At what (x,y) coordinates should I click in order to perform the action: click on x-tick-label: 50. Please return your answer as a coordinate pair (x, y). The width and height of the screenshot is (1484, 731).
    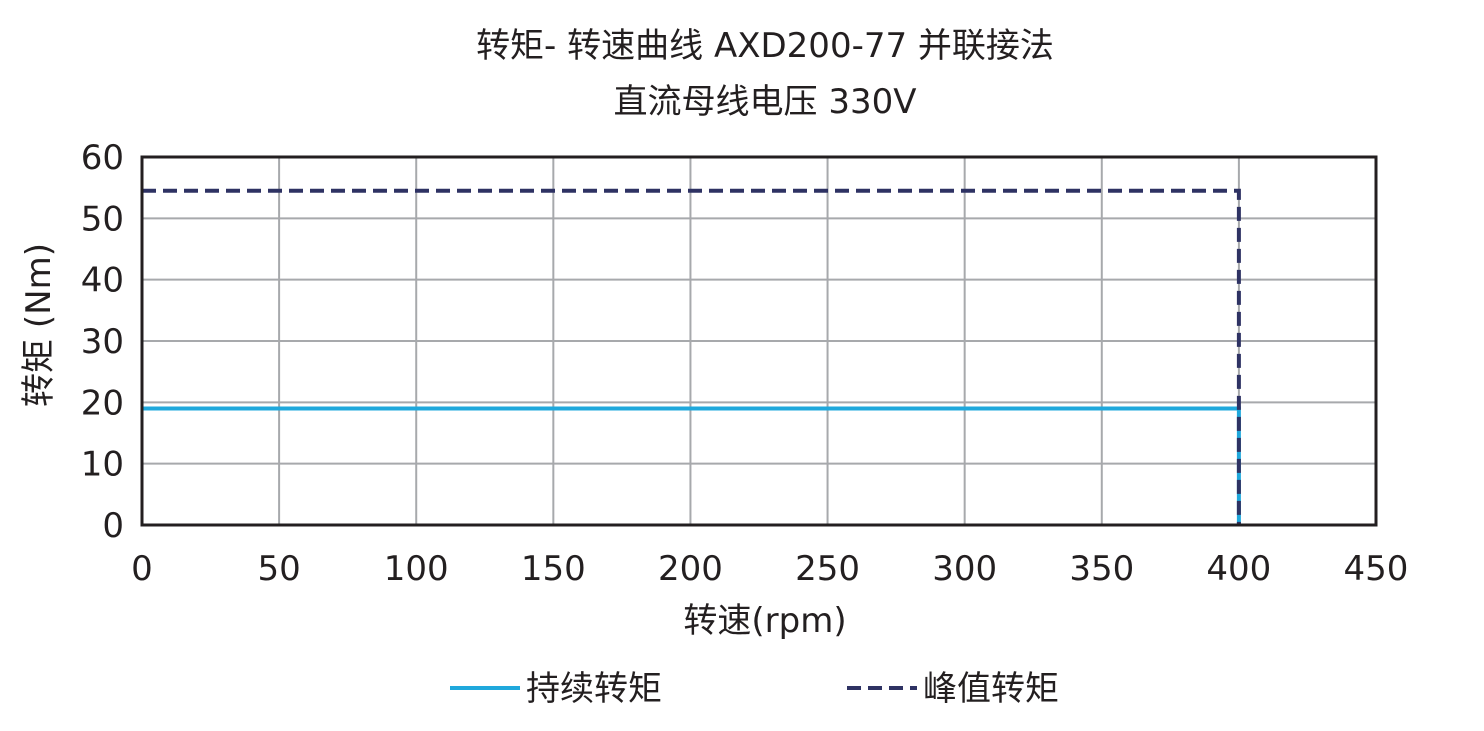
    Looking at the image, I should click on (278, 569).